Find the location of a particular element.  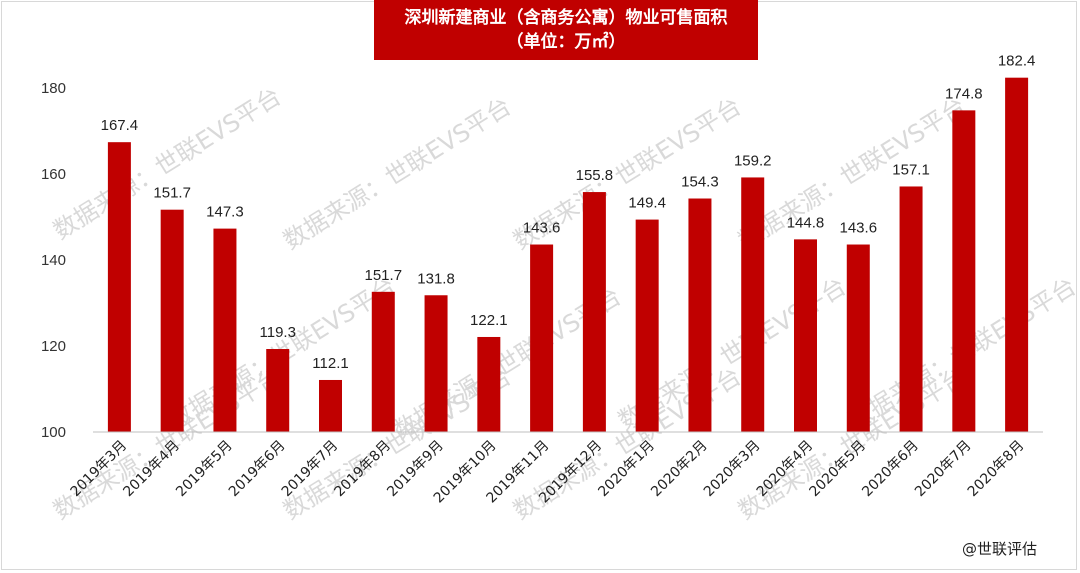

data-label: 159.2 is located at coordinates (753, 160).